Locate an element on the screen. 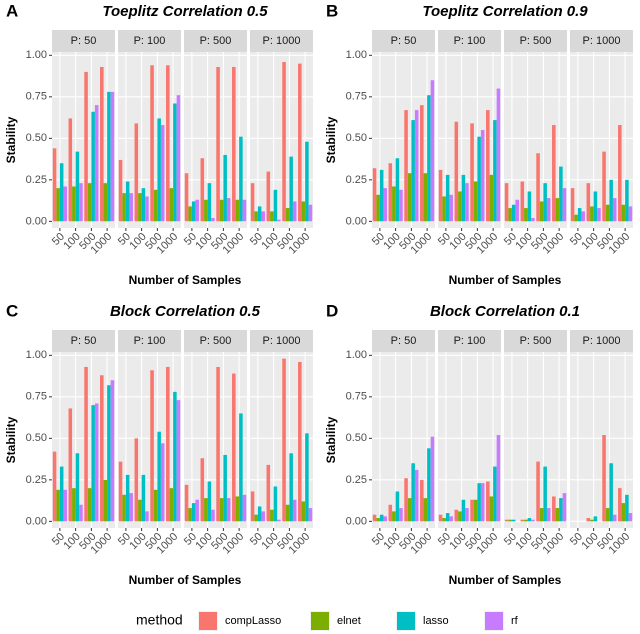 The height and width of the screenshot is (634, 640). y-tick-label: 1.00 is located at coordinates (36, 55).